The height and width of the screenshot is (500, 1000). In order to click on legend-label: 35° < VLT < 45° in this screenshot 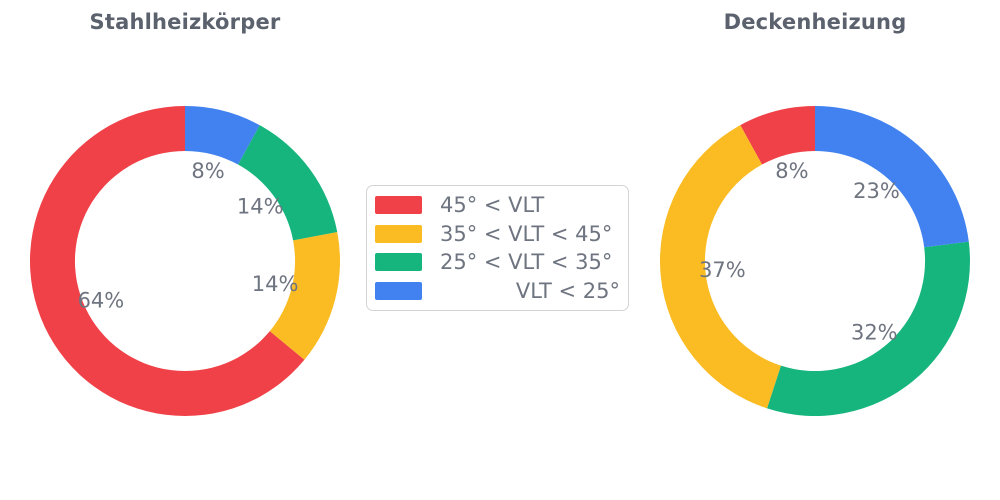, I will do `click(526, 233)`.